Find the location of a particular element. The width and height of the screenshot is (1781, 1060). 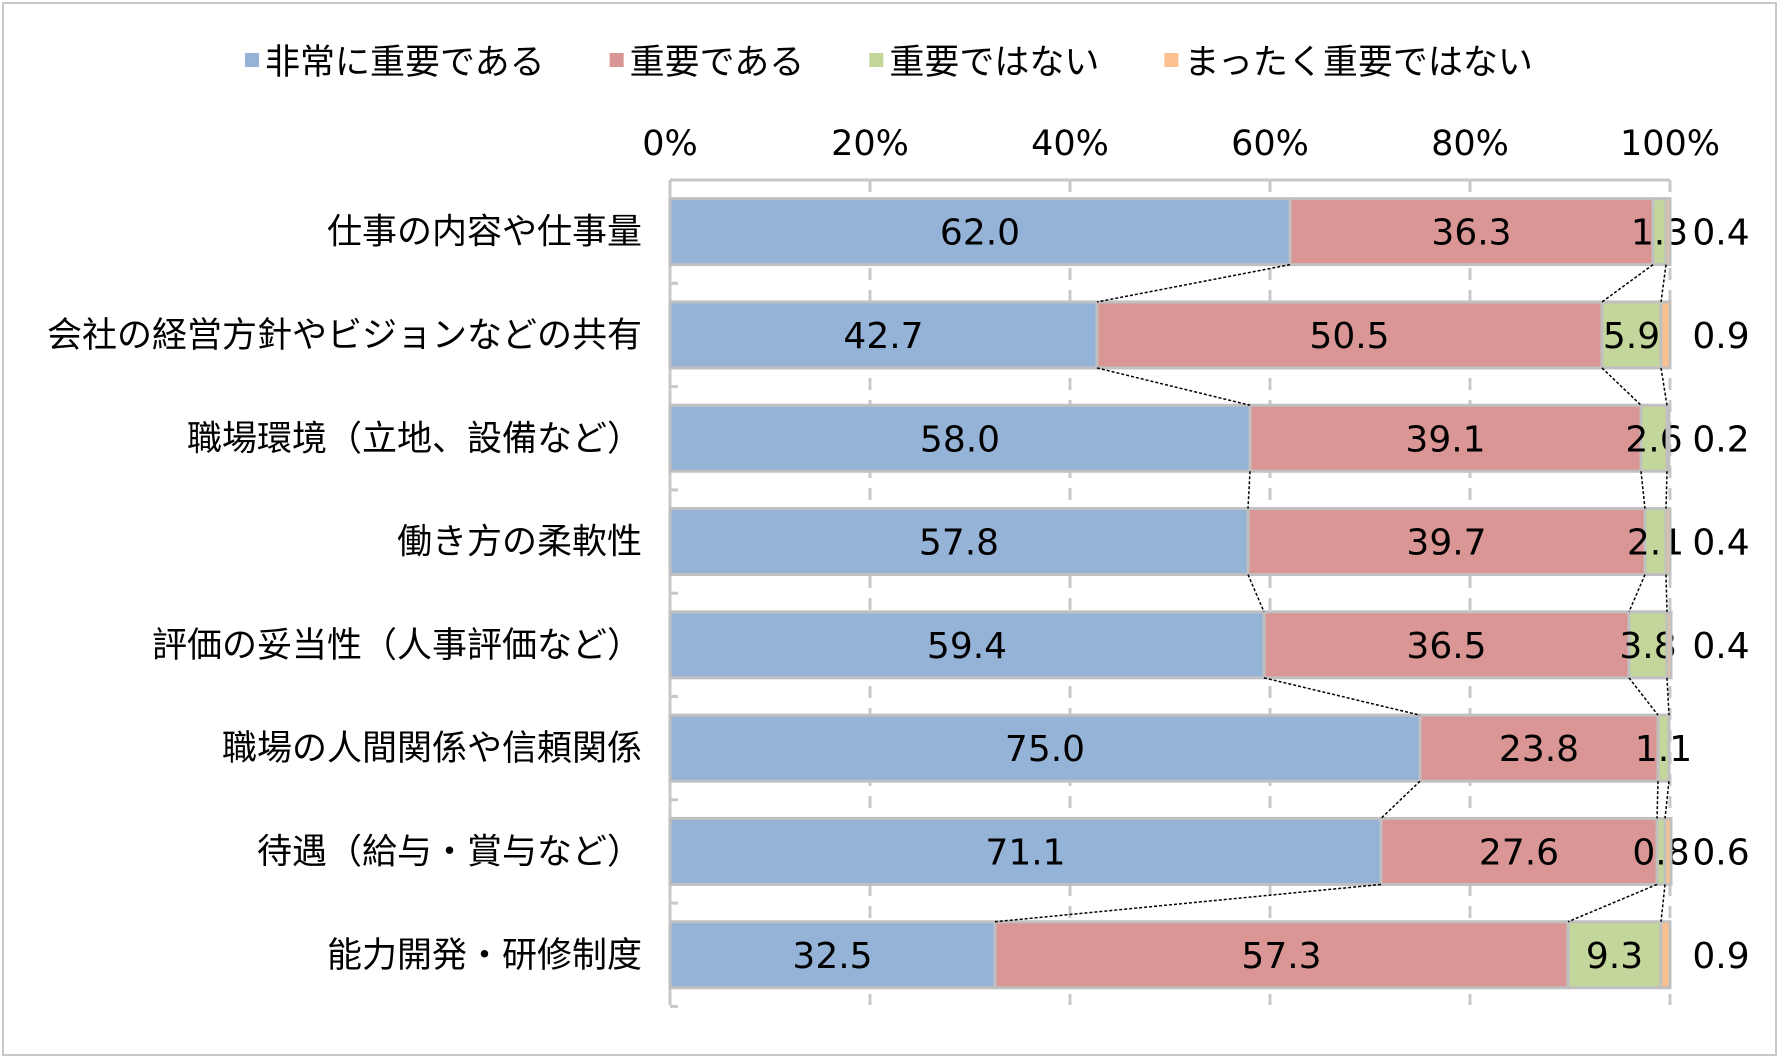

category-label: 職場環境（立地、設備など） is located at coordinates (414, 439).